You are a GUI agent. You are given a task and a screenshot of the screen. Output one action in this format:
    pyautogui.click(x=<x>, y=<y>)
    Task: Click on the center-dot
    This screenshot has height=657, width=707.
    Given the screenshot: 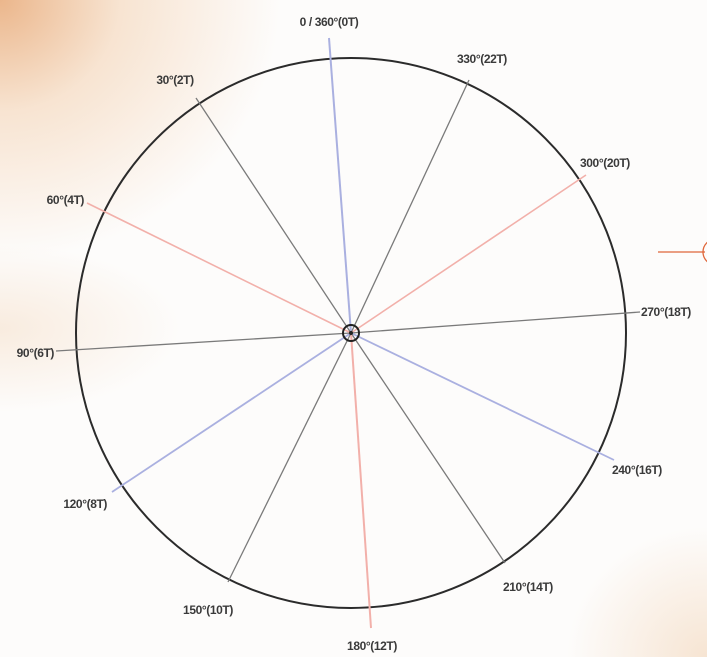 What is the action you would take?
    pyautogui.click(x=351, y=333)
    